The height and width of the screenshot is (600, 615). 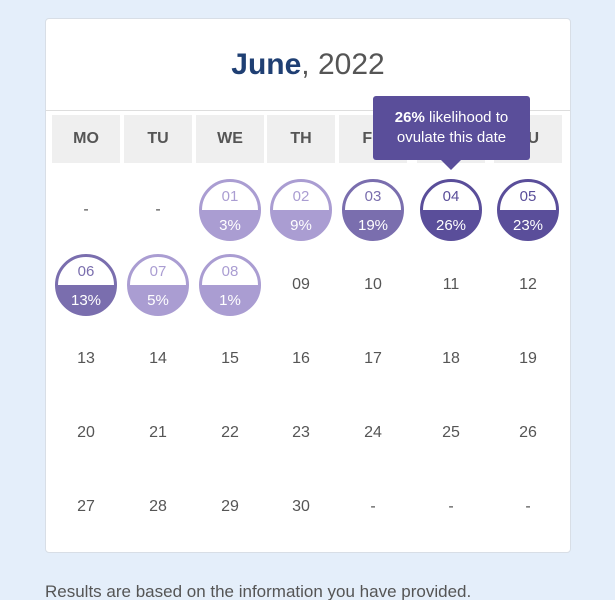 What do you see at coordinates (373, 358) in the screenshot?
I see `day-number: 17` at bounding box center [373, 358].